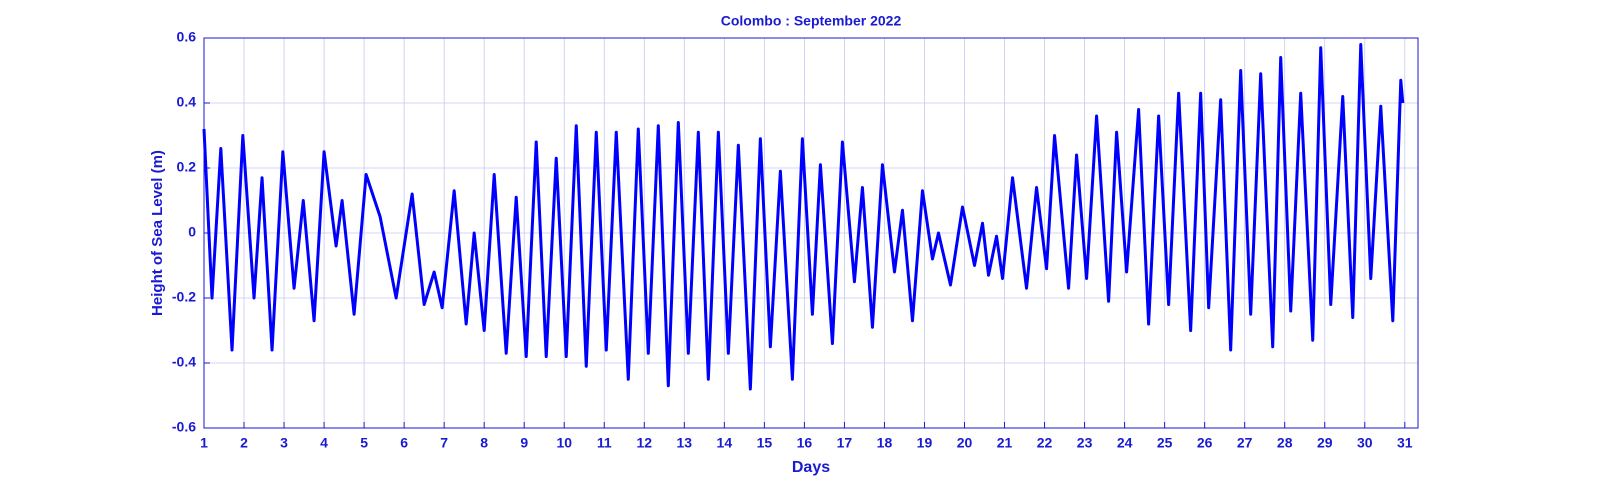 This screenshot has height=497, width=1600. I want to click on x-tick-label: 2, so click(244, 443).